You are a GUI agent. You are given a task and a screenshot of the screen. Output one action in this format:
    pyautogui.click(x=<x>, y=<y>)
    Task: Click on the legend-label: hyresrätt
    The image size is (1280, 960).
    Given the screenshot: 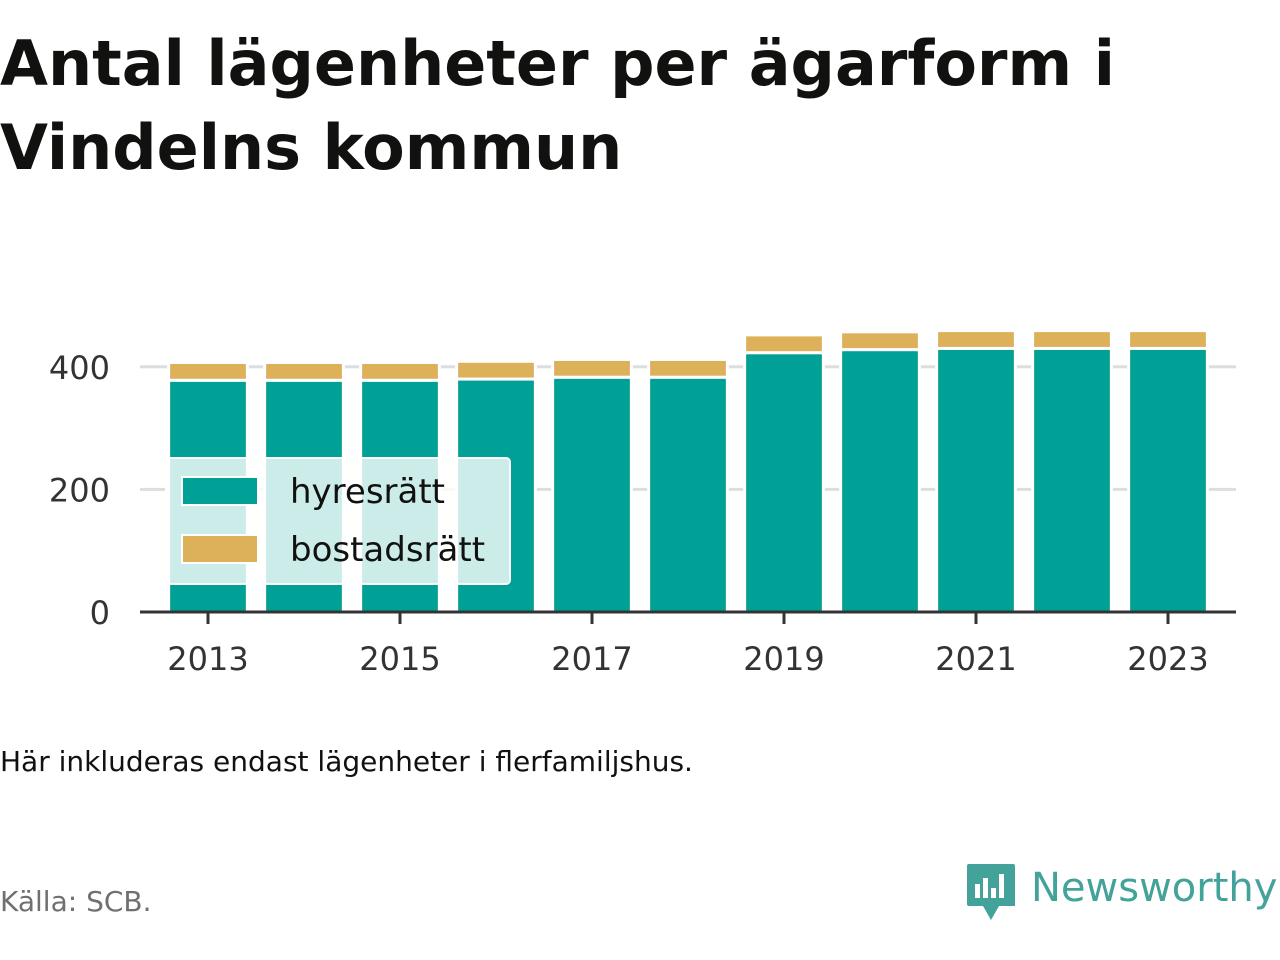 What is the action you would take?
    pyautogui.click(x=367, y=492)
    